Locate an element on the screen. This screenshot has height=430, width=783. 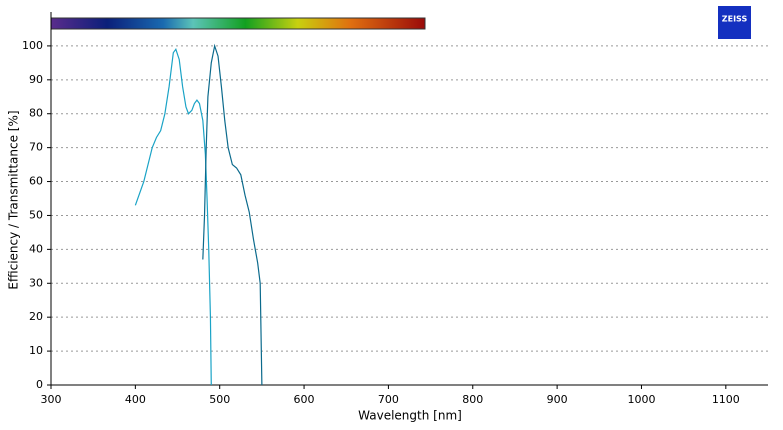
y-tick-label: 30 is located at coordinates (36, 282).